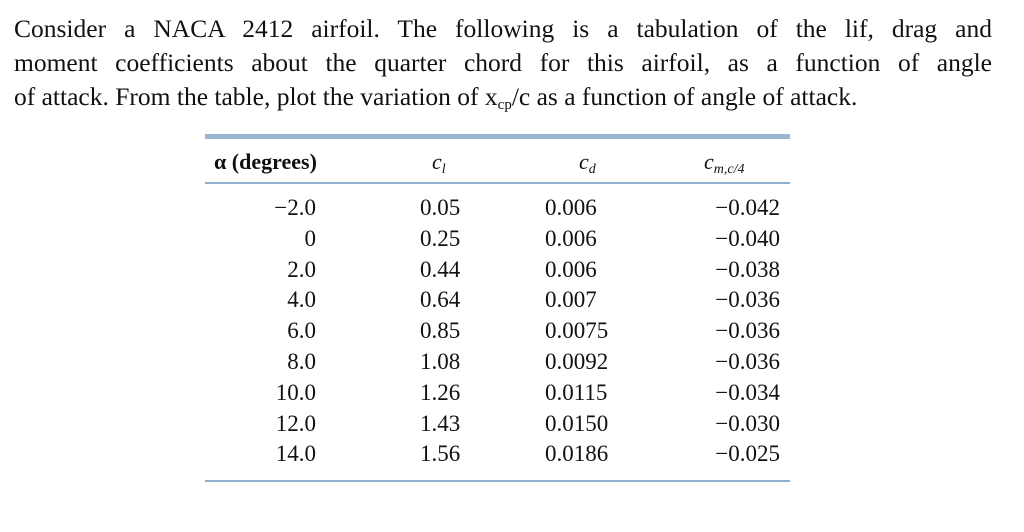  I want to click on table-cell: 0.05, so click(440, 207).